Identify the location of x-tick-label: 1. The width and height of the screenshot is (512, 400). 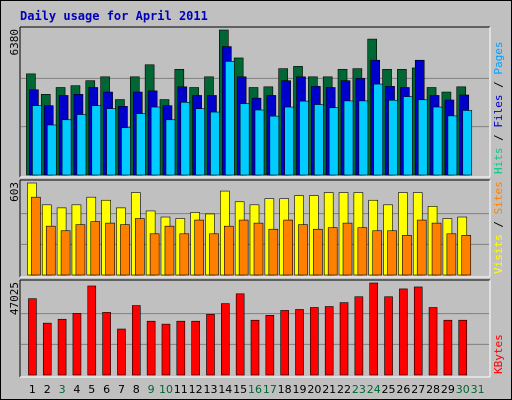
(32, 389).